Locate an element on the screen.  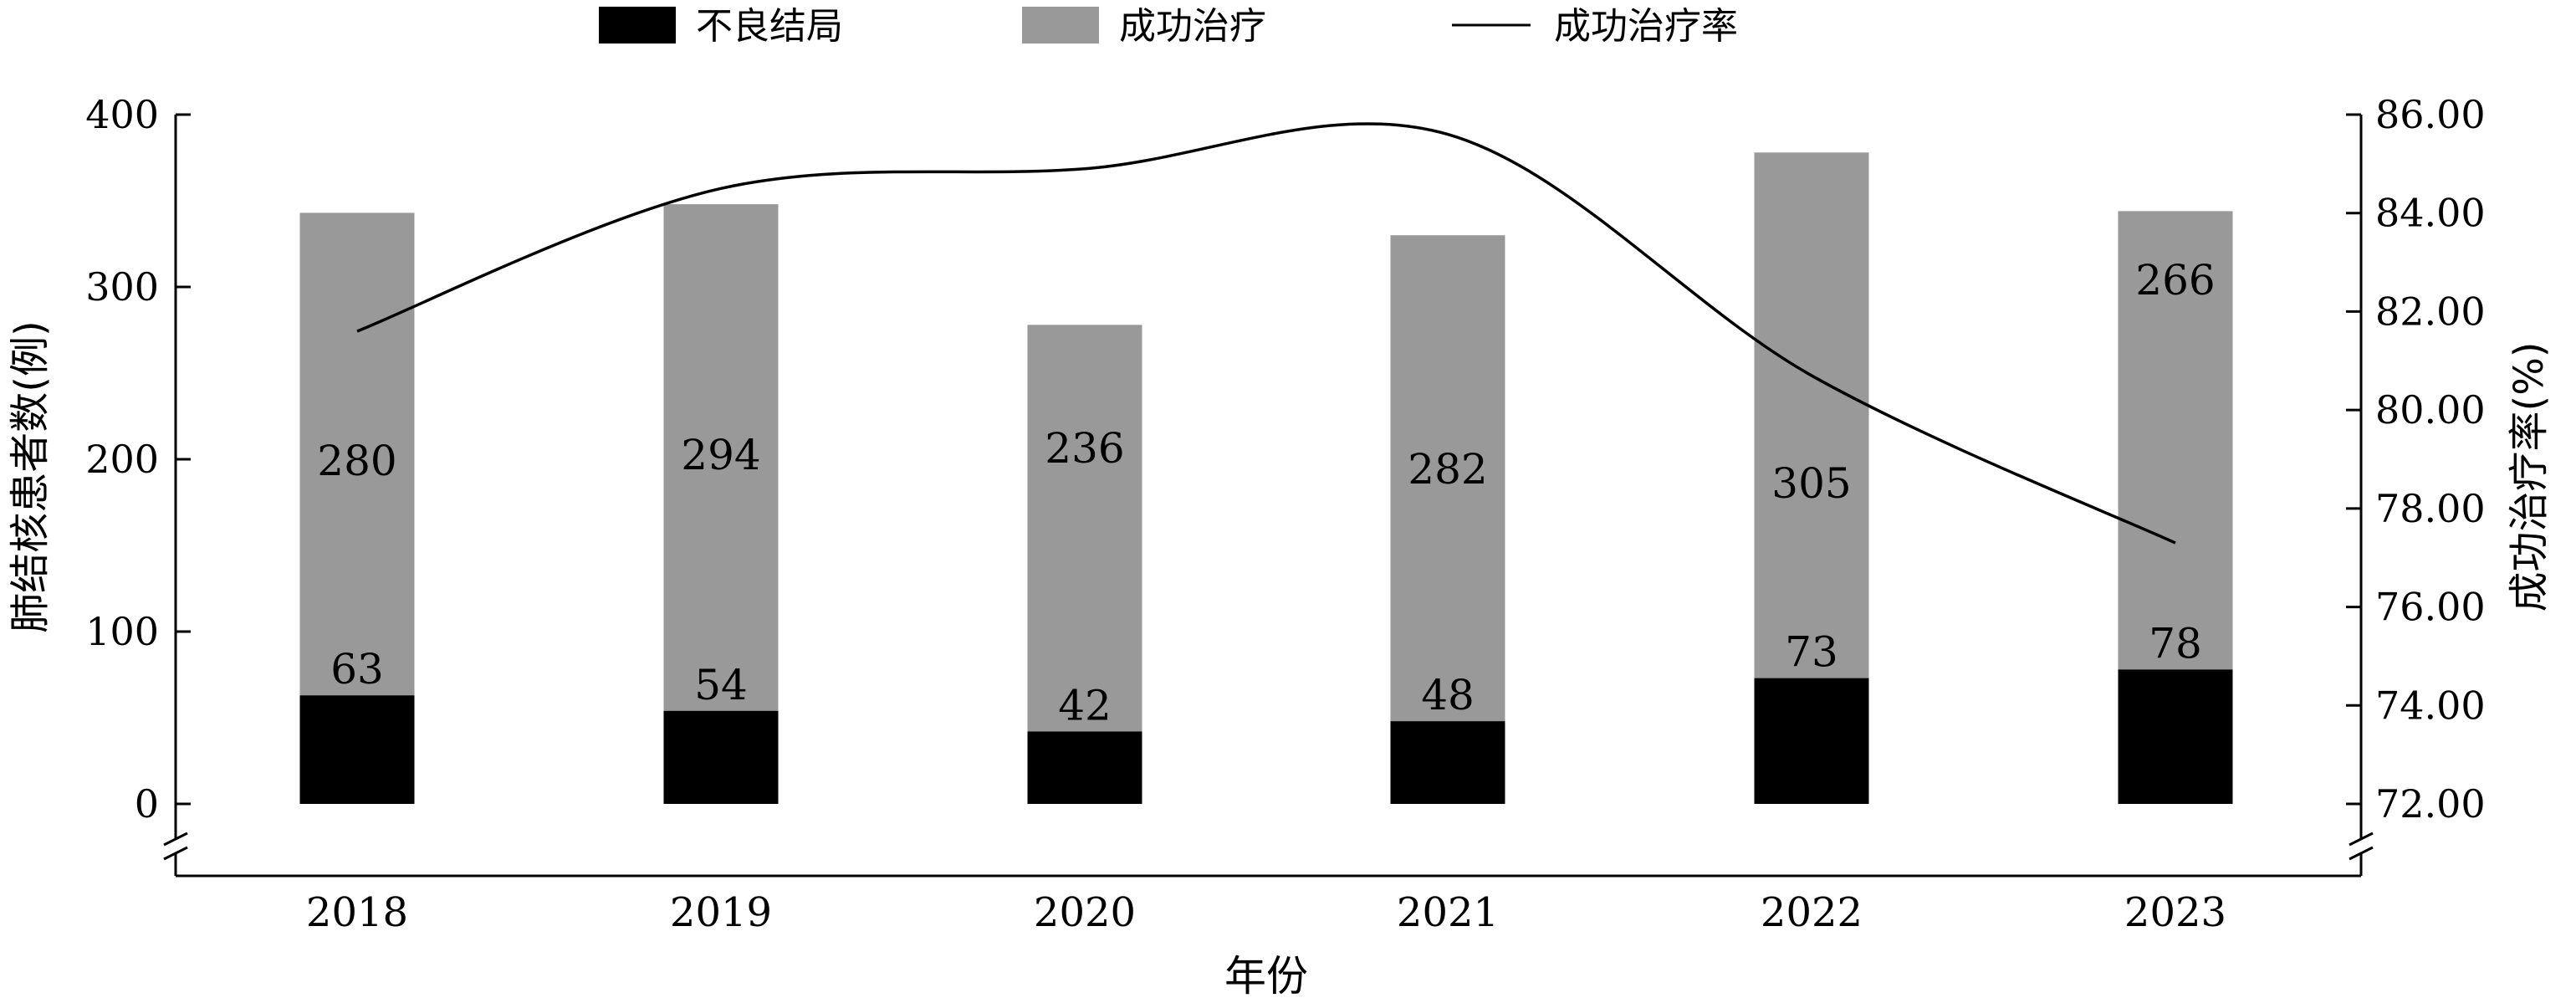
x-ticks: 2018 2019 2020 2021 2022 2023 is located at coordinates (1266, 913).